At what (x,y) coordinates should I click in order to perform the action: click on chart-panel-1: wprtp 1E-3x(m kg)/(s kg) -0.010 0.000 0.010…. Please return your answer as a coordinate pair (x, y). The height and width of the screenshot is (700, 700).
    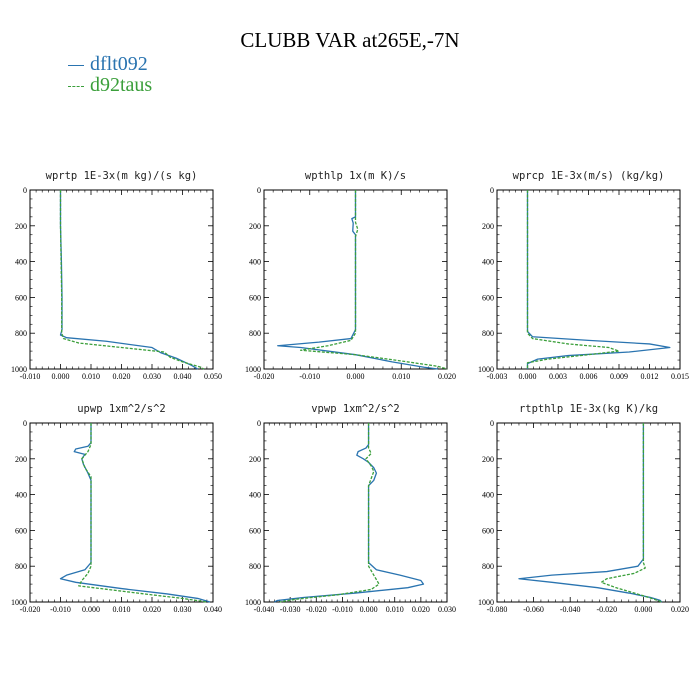
    Looking at the image, I should click on (116, 275).